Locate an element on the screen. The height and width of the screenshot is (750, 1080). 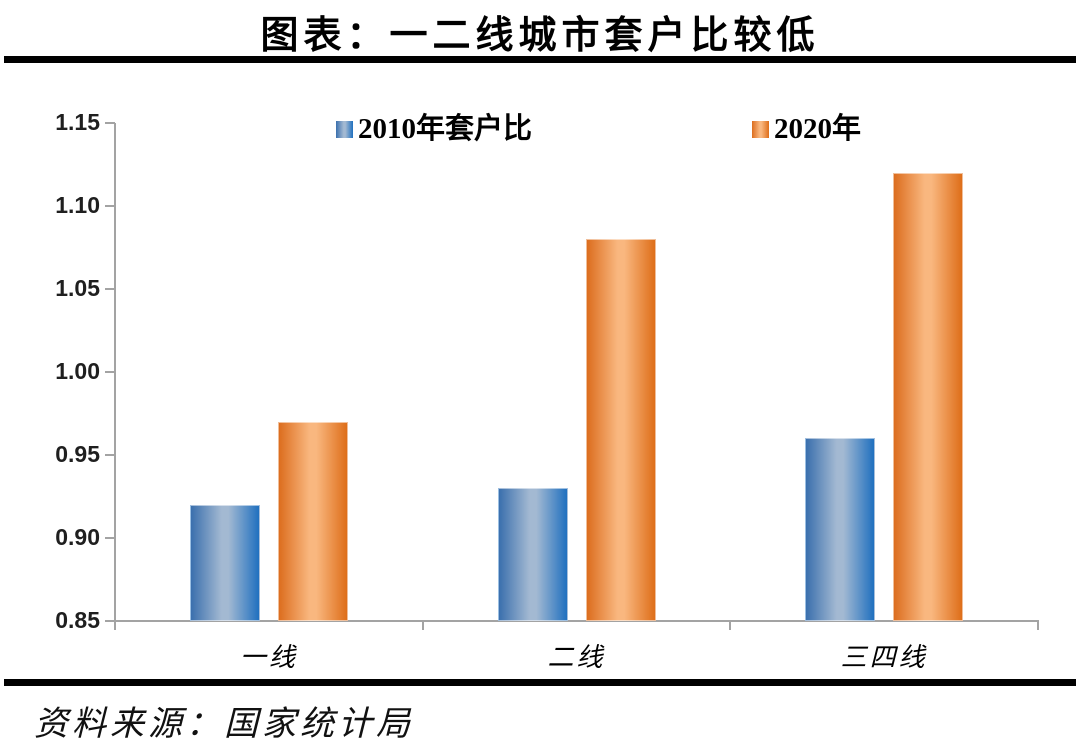
bar-2020年-二线 is located at coordinates (621, 430).